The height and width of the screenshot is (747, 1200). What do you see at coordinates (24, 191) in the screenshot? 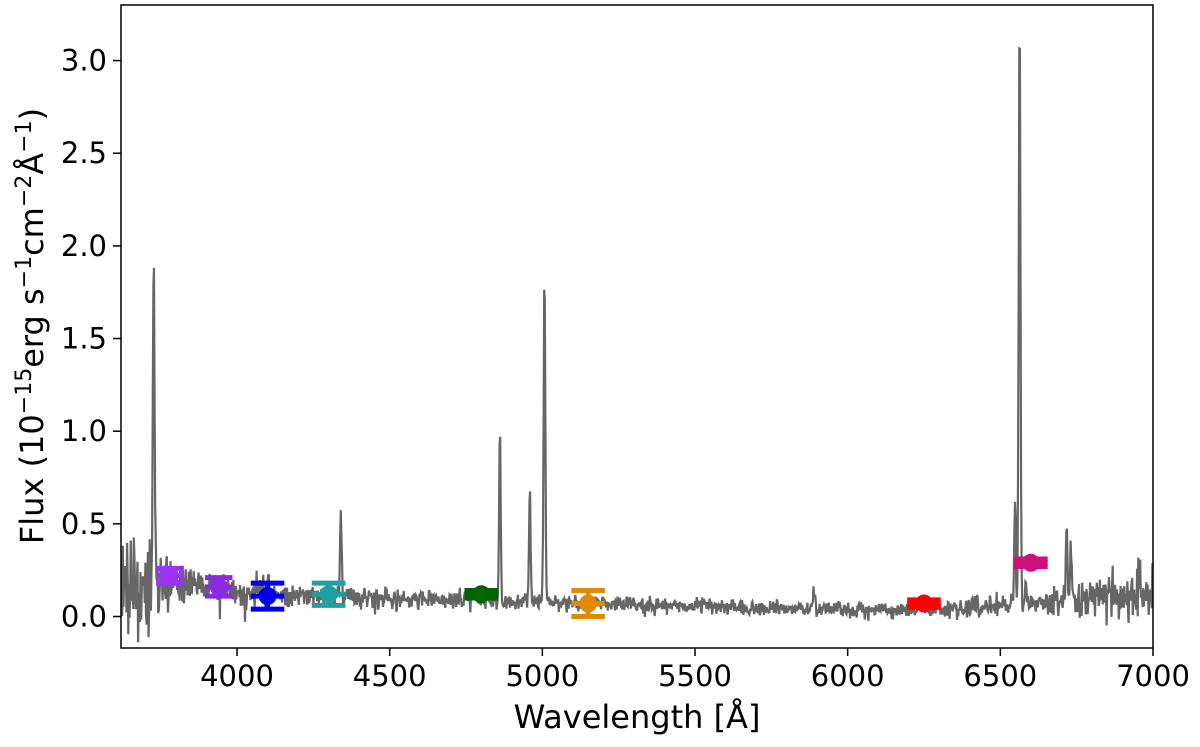
I see `y-label-exponent: −2` at bounding box center [24, 191].